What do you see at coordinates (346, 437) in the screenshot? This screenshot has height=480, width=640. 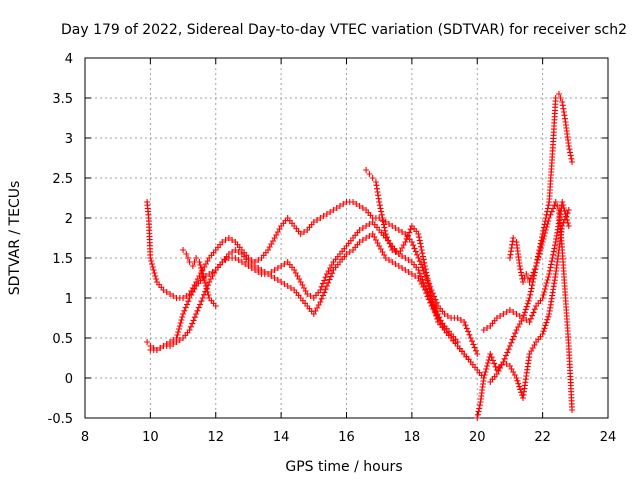 I see `x-tick-label: 16` at bounding box center [346, 437].